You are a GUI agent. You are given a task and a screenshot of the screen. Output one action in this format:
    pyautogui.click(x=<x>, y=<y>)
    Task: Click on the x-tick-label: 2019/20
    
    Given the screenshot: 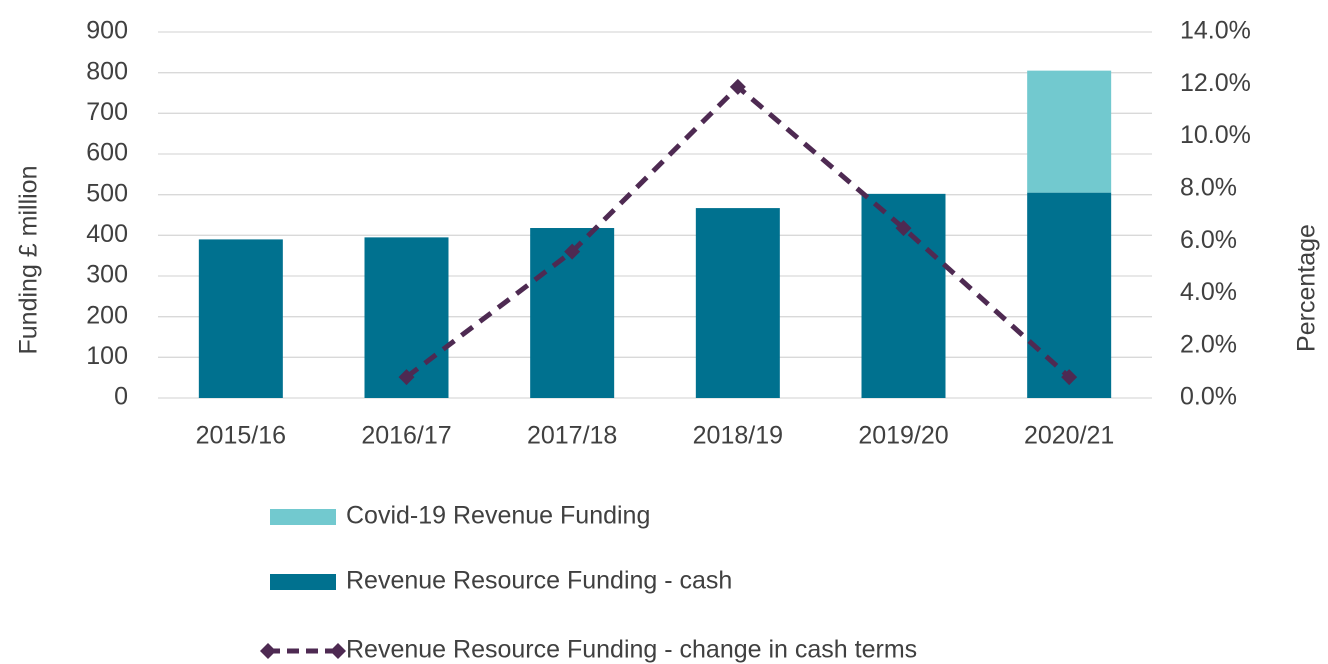 What is the action you would take?
    pyautogui.click(x=903, y=436)
    